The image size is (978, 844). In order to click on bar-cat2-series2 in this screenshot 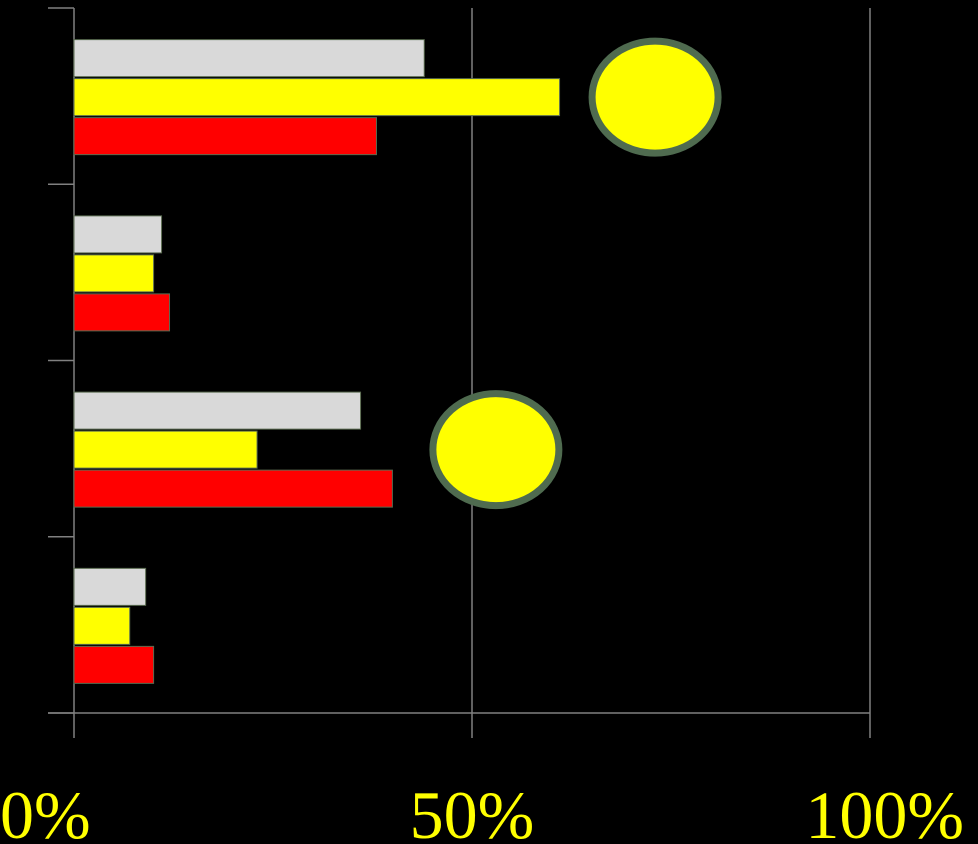, I will do `click(114, 273)`.